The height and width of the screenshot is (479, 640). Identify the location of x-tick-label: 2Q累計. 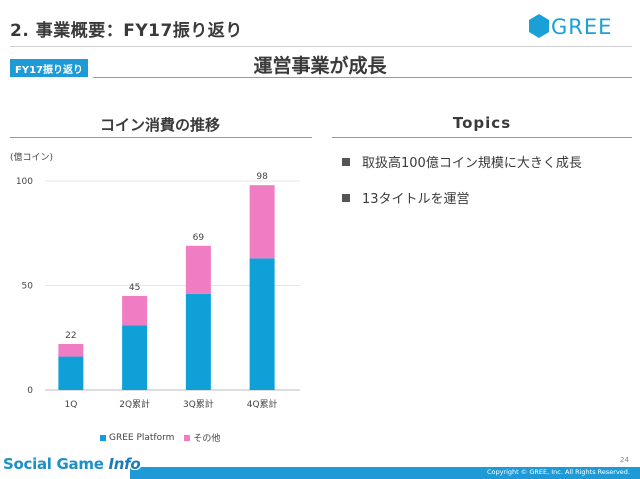
(134, 404).